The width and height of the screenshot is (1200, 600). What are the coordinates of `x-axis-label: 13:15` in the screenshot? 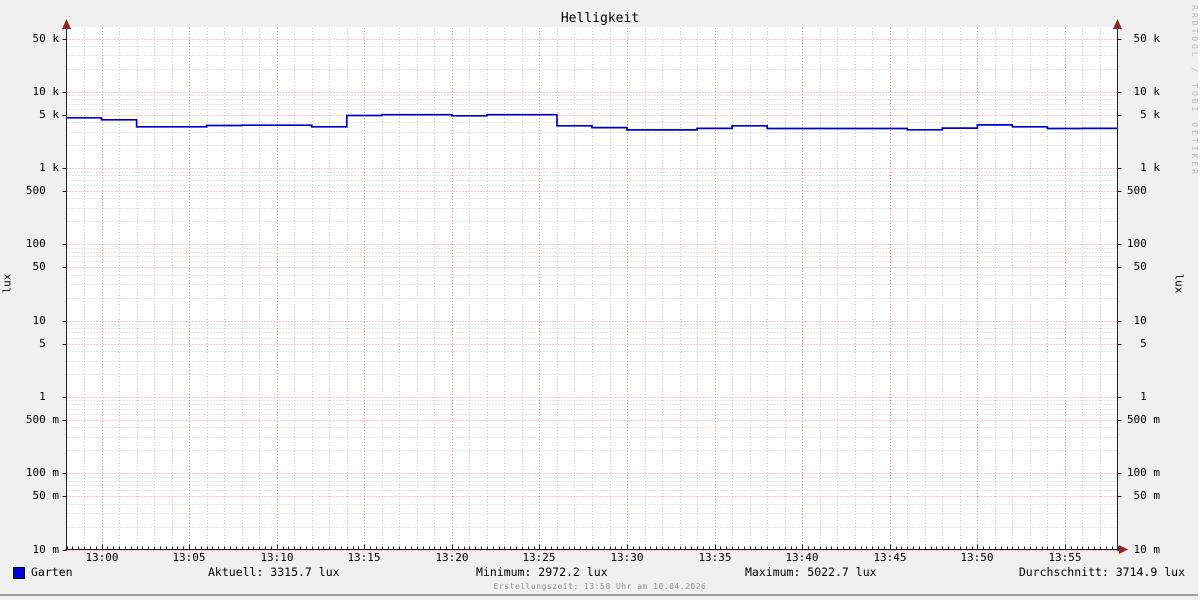 It's located at (364, 557).